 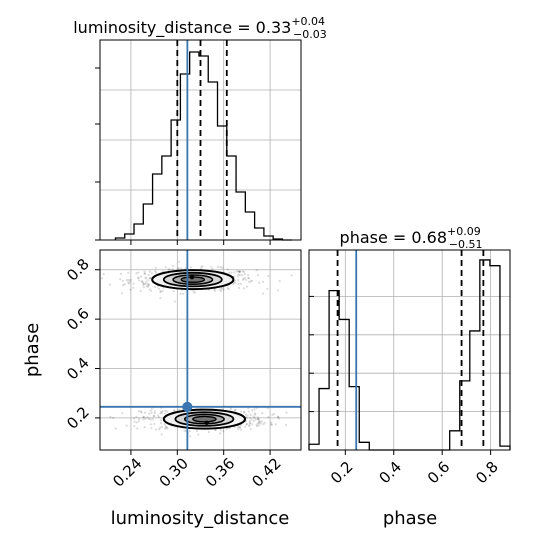 I want to click on quantile-lines, so click(x=410, y=350).